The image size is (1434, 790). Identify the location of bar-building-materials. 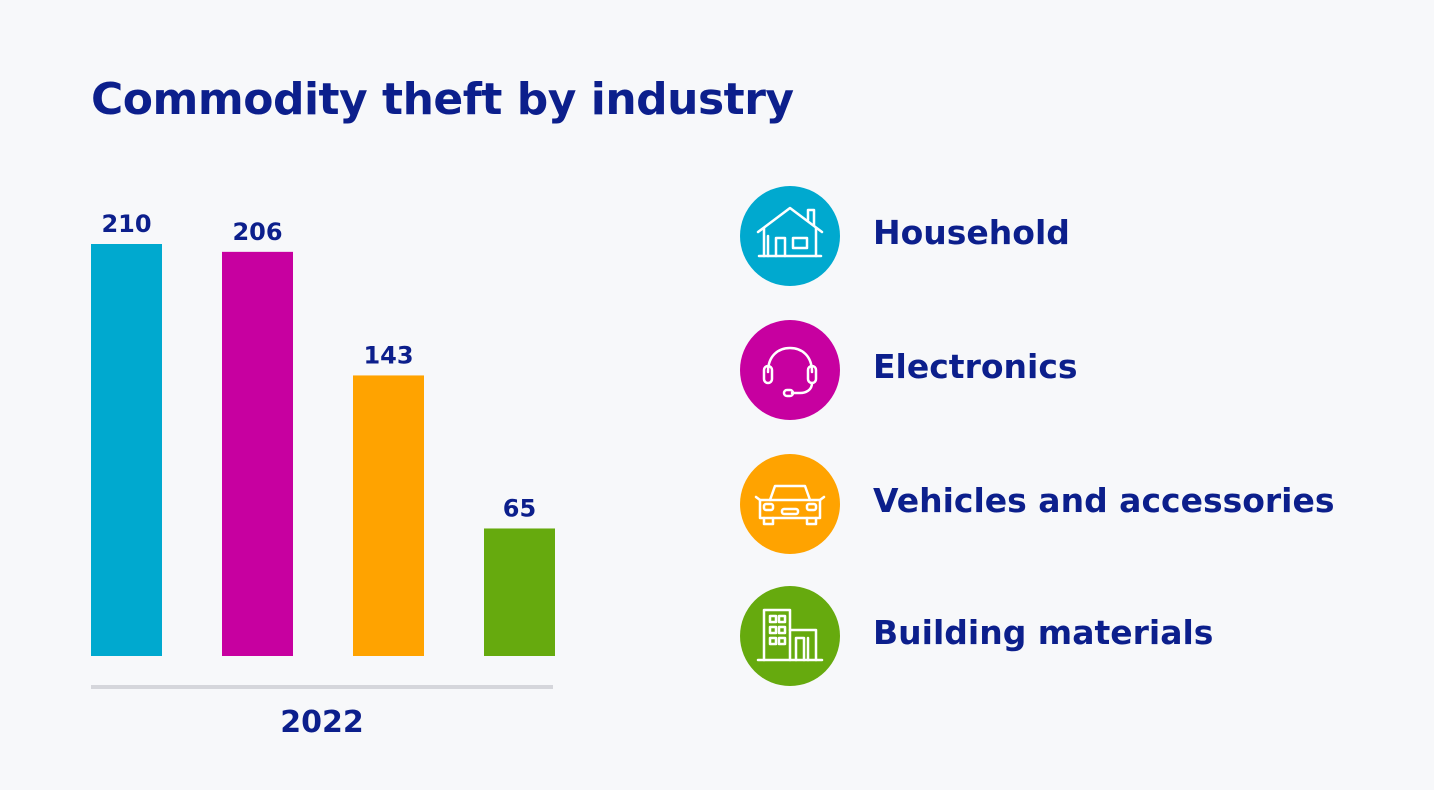
(519, 592).